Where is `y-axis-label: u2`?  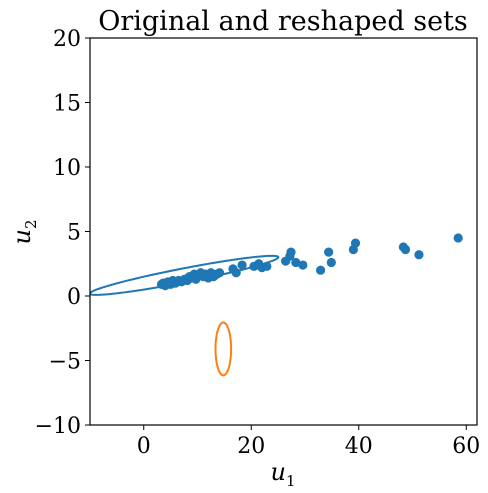
y-axis-label: u2 is located at coordinates (24, 231).